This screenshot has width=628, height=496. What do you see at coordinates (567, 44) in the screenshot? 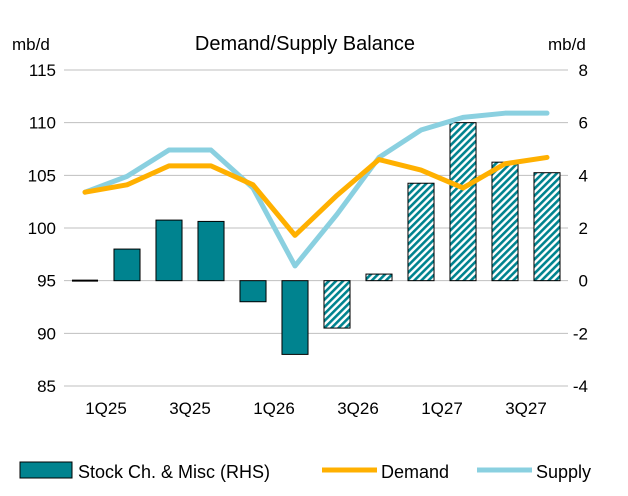
I see `y-right-unit-label: mb/d` at bounding box center [567, 44].